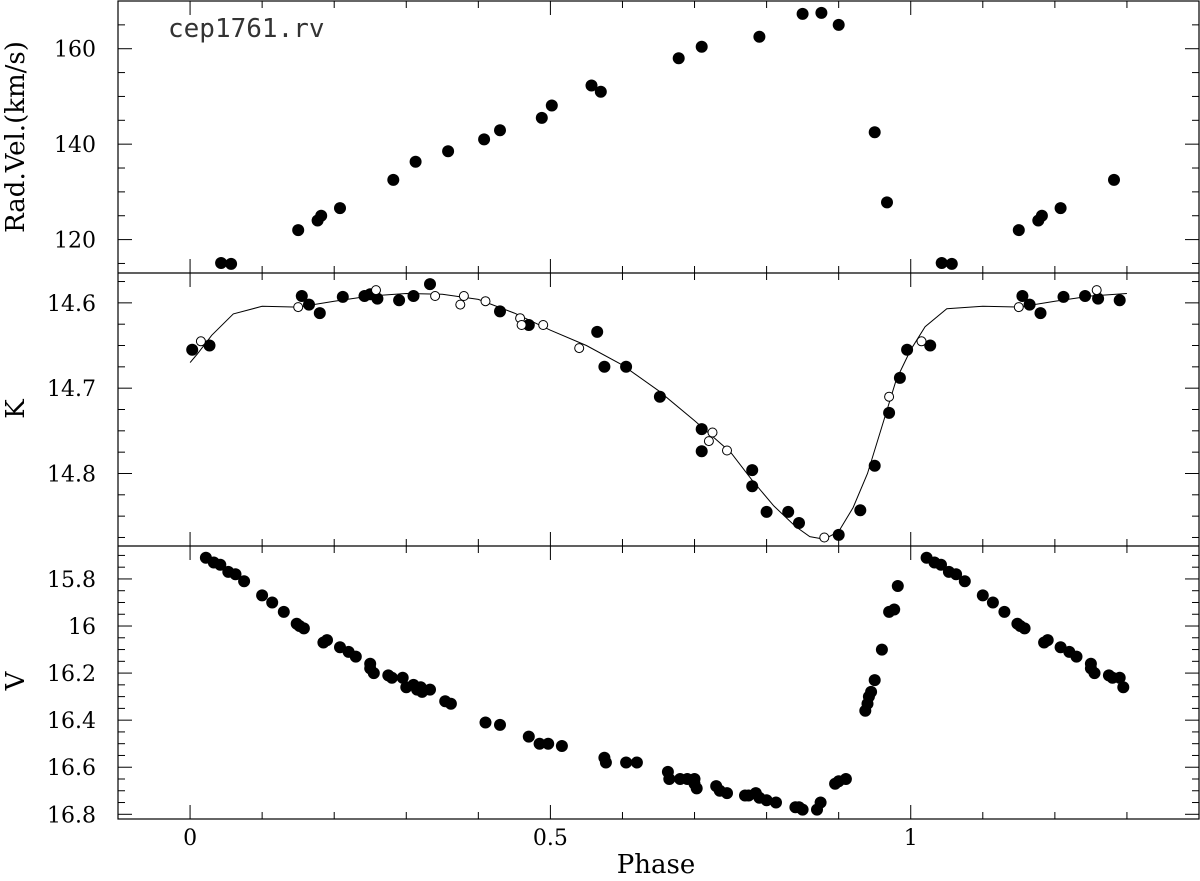  What do you see at coordinates (246, 29) in the screenshot?
I see `star-id-annotation: cep1761.rv` at bounding box center [246, 29].